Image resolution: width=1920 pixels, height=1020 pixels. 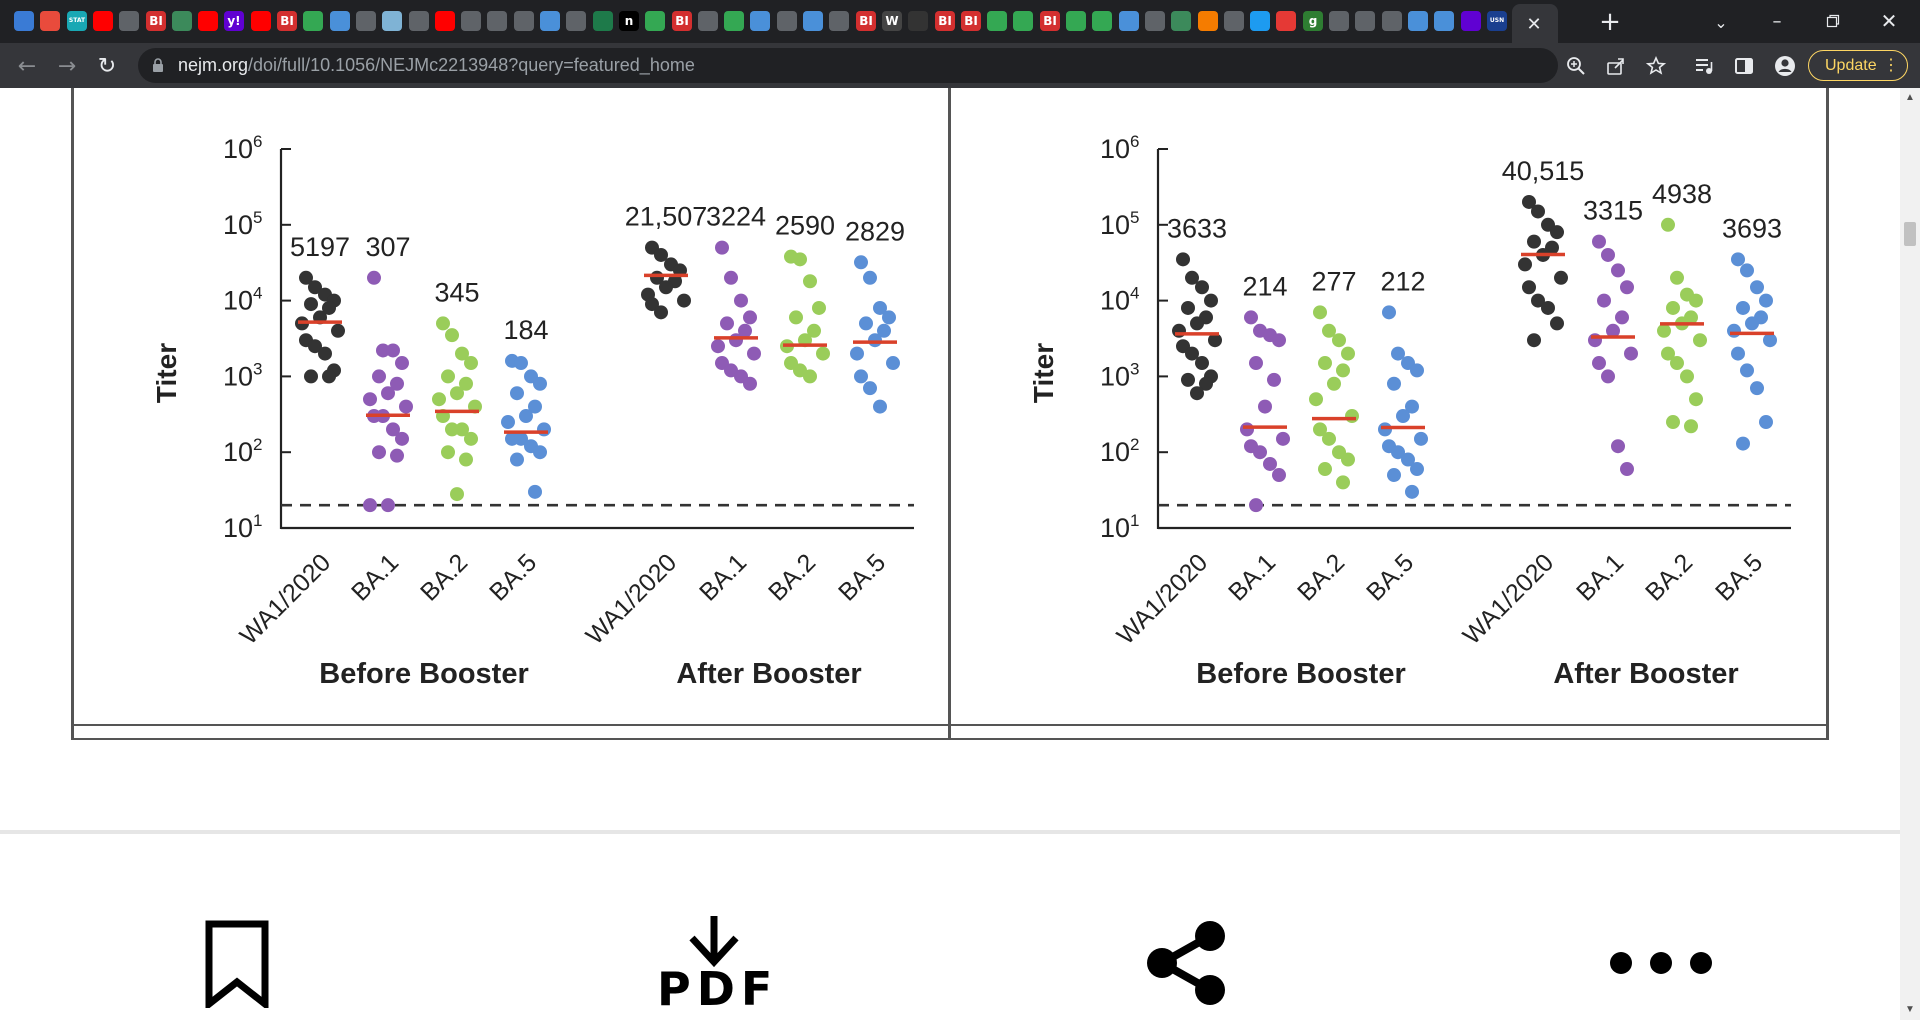 What do you see at coordinates (603, 21) in the screenshot?
I see `starbucks-icon` at bounding box center [603, 21].